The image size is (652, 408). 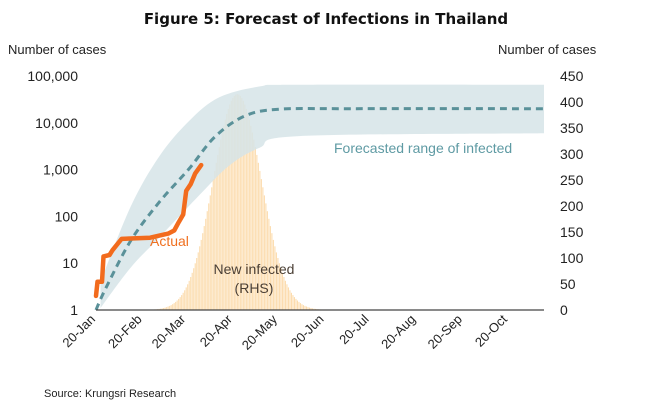 What do you see at coordinates (354, 329) in the screenshot?
I see `x-tick-label: 20-Jul` at bounding box center [354, 329].